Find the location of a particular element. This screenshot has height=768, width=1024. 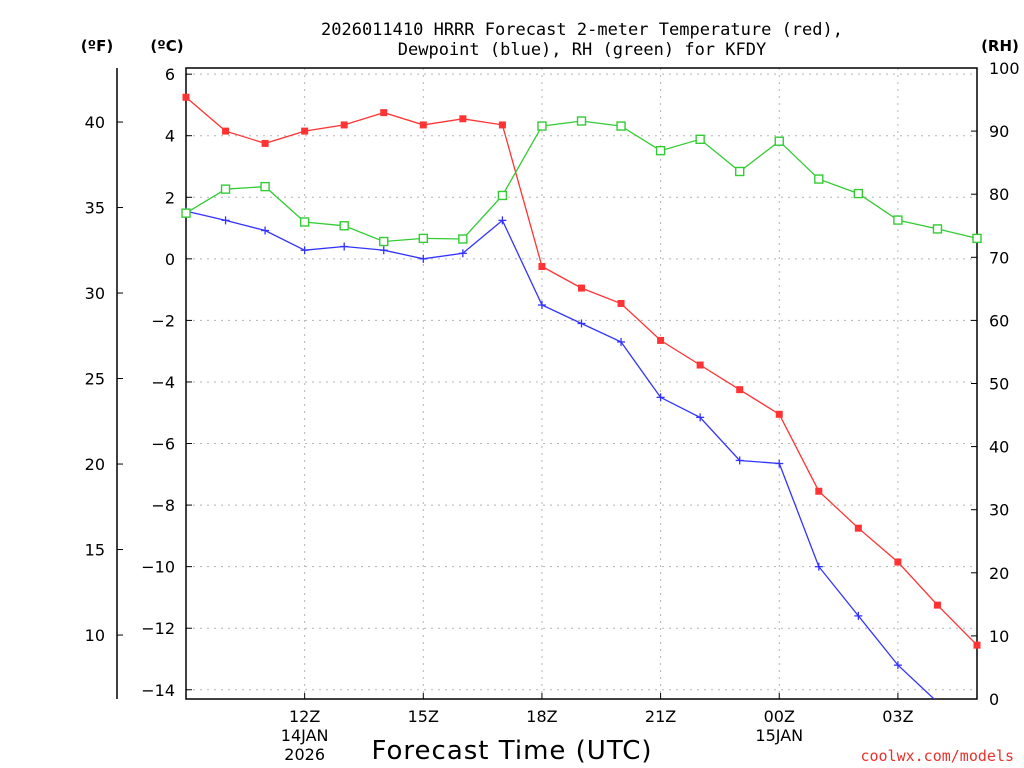

rh-tick-label: 0 is located at coordinates (994, 699).